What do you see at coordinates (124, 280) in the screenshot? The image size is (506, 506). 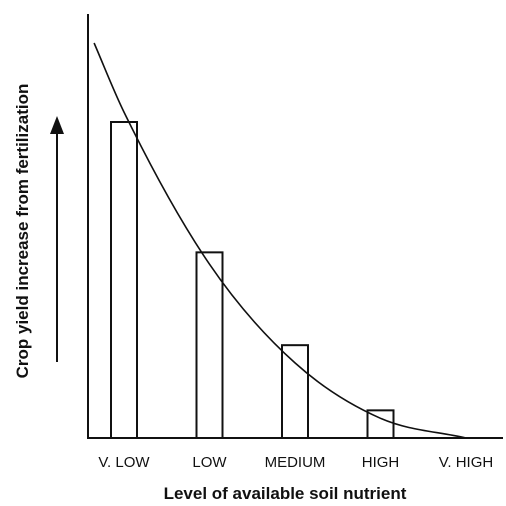 I see `bar-v-low` at bounding box center [124, 280].